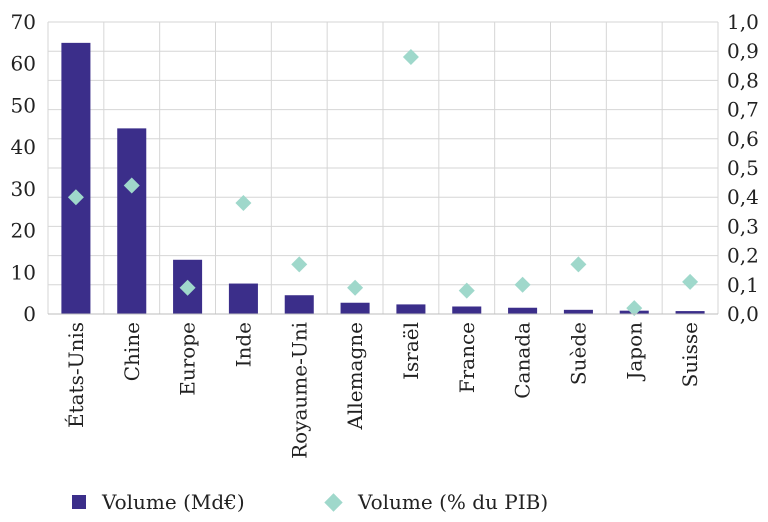  Describe the element at coordinates (743, 168) in the screenshot. I see `y-right-tick-label: 0,5` at that location.